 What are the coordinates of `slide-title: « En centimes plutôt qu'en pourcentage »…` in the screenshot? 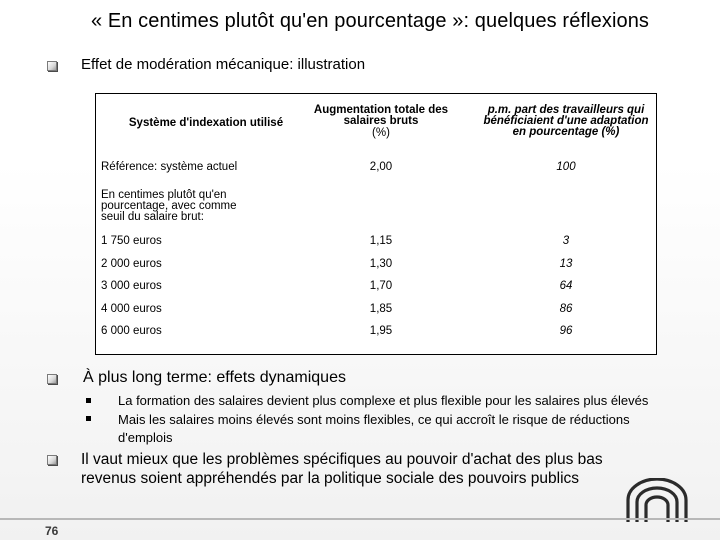 It's located at (370, 21).